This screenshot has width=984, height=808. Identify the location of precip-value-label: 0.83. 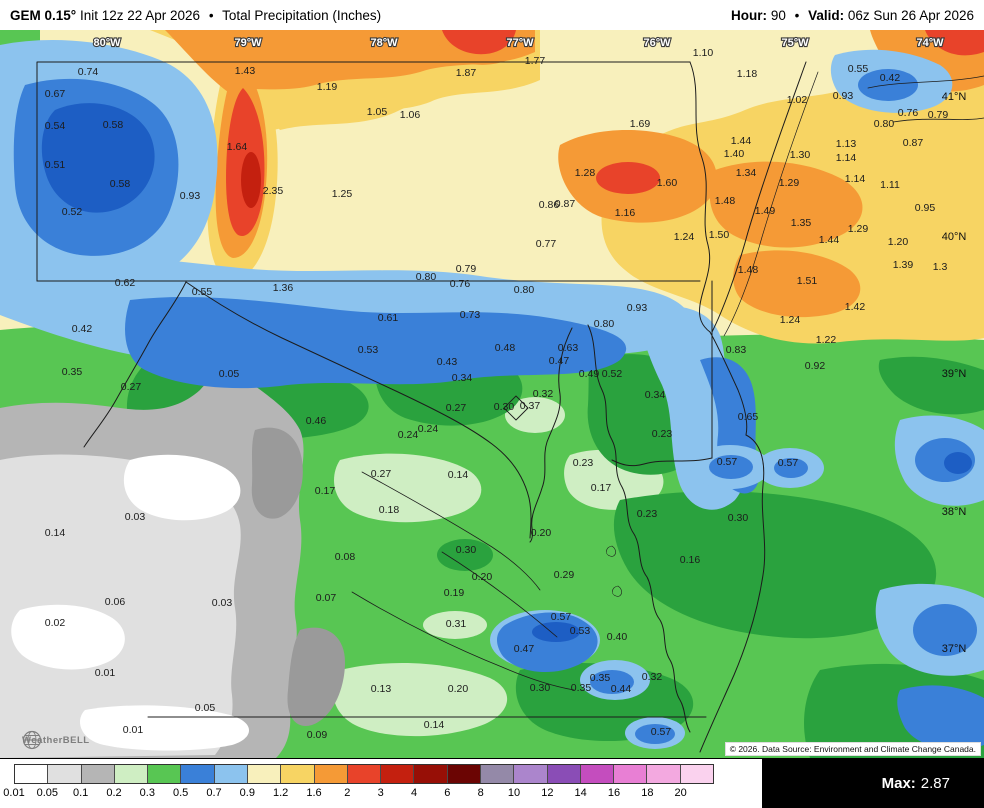
(736, 350).